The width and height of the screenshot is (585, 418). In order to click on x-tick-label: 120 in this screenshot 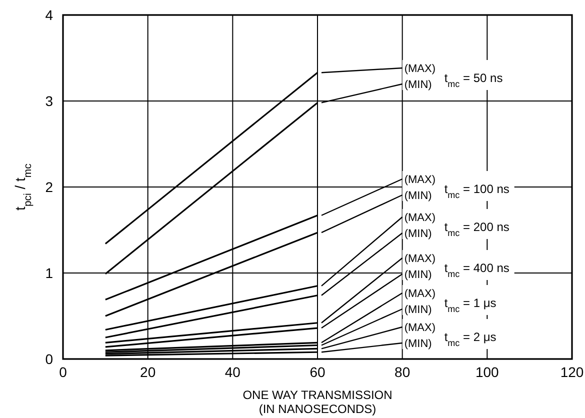, I will do `click(572, 372)`.